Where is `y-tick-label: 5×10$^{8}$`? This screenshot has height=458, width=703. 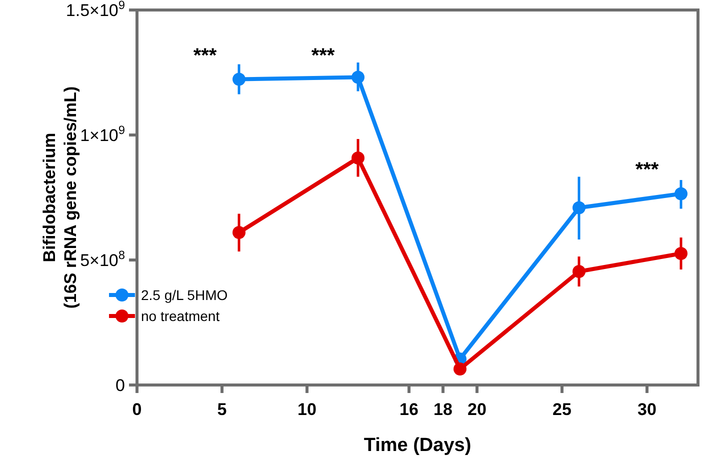
y-tick-label: 5×10$^{8}$ is located at coordinates (103, 259).